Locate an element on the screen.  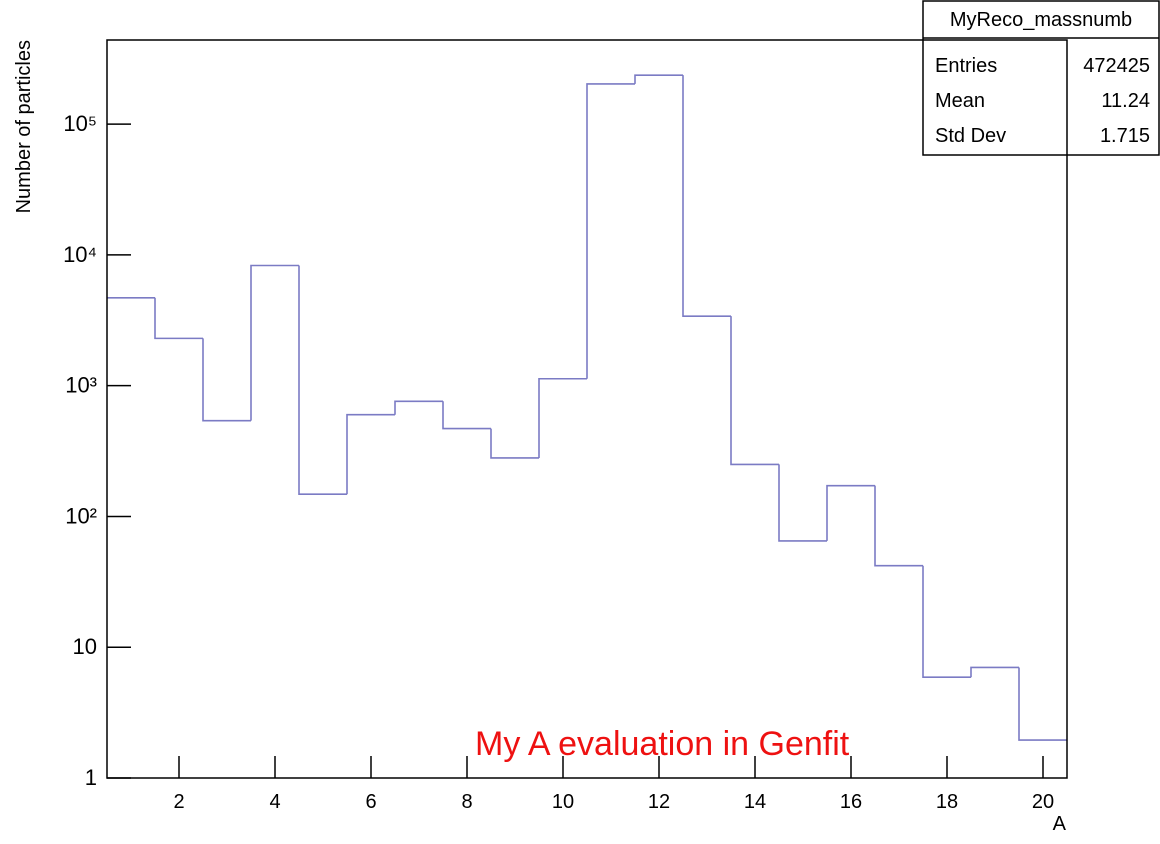
x-tick-label: 18 is located at coordinates (947, 802).